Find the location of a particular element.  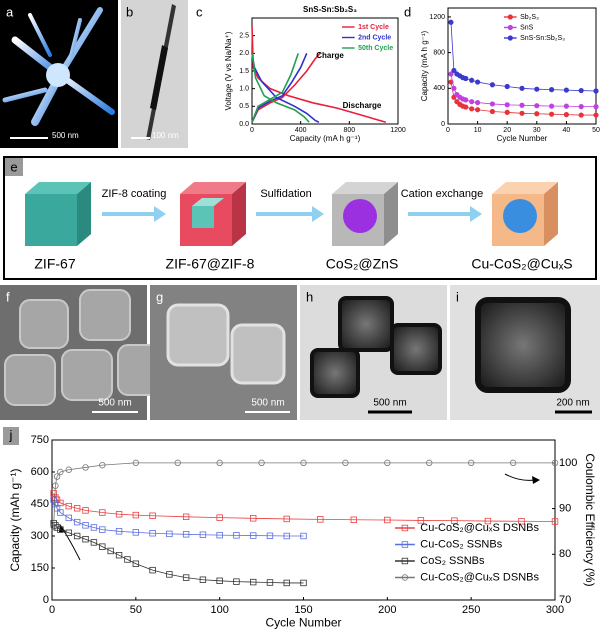

y-axis-label: Capacity (mAh g⁻¹) is located at coordinates (15, 519).